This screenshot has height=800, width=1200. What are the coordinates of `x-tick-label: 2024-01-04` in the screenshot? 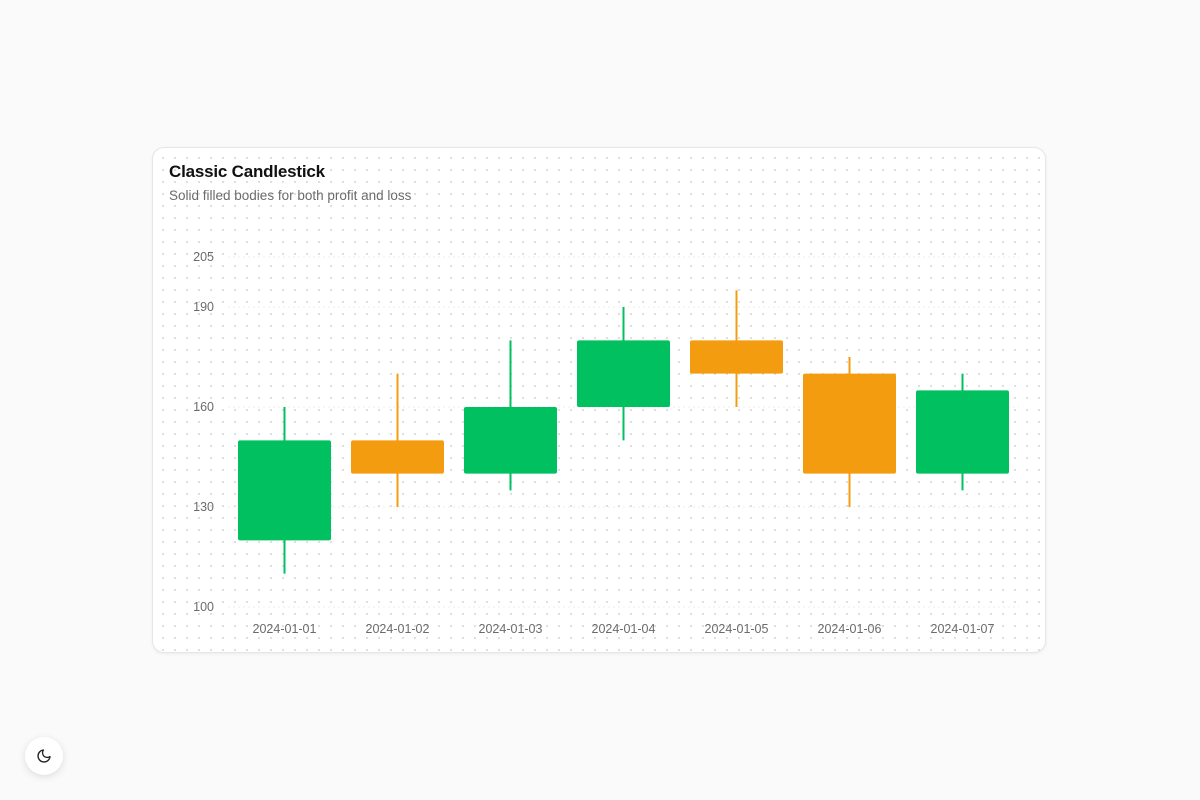 It's located at (624, 629).